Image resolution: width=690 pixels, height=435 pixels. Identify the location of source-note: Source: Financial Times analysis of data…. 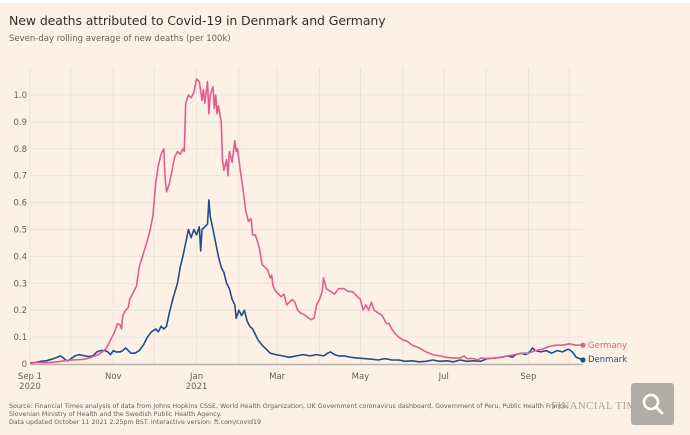
(289, 415).